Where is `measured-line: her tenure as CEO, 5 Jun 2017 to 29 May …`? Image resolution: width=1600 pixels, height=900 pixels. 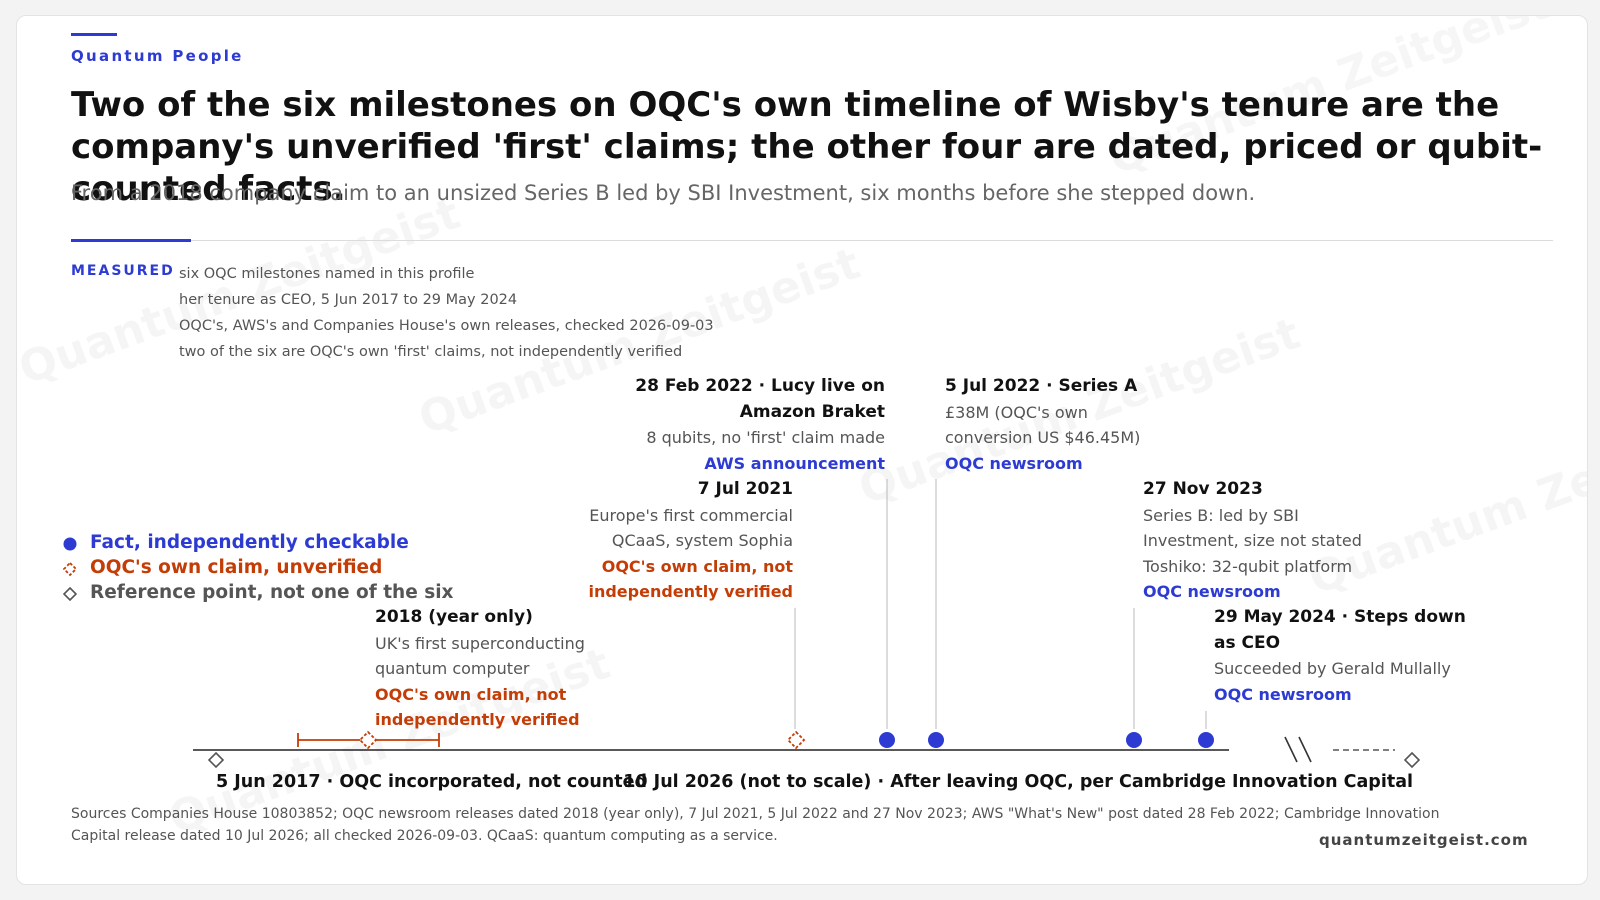 measured-line: her tenure as CEO, 5 Jun 2017 to 29 May … is located at coordinates (348, 300).